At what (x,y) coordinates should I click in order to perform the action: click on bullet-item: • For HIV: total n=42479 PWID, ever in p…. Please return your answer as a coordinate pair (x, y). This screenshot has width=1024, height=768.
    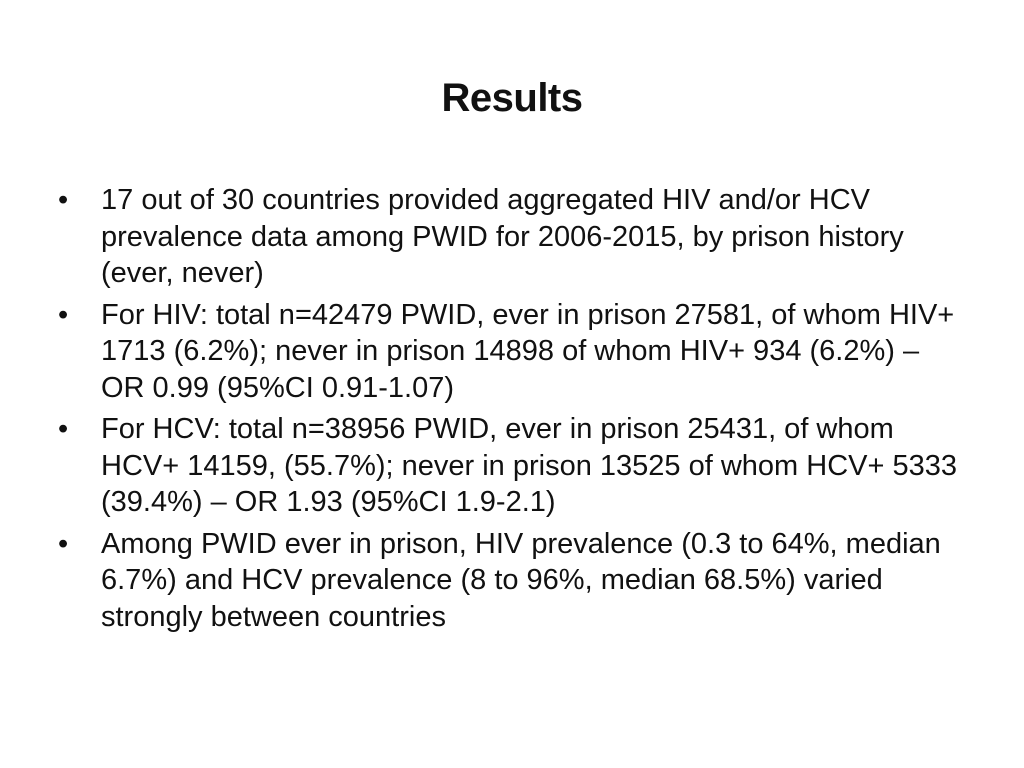
    Looking at the image, I should click on (513, 352).